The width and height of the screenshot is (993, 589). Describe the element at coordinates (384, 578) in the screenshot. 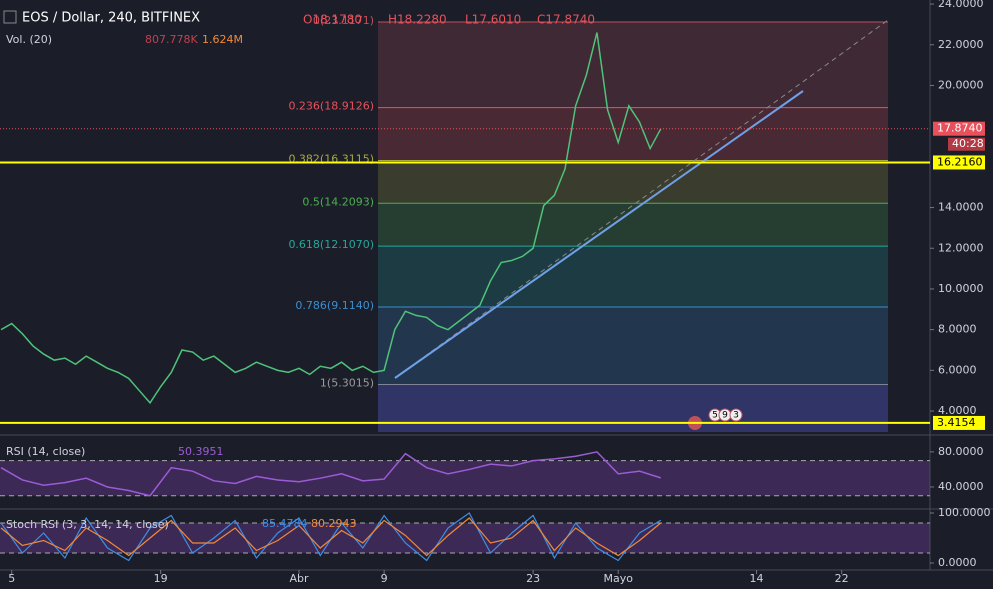

I see `x-tick-label: 9` at that location.